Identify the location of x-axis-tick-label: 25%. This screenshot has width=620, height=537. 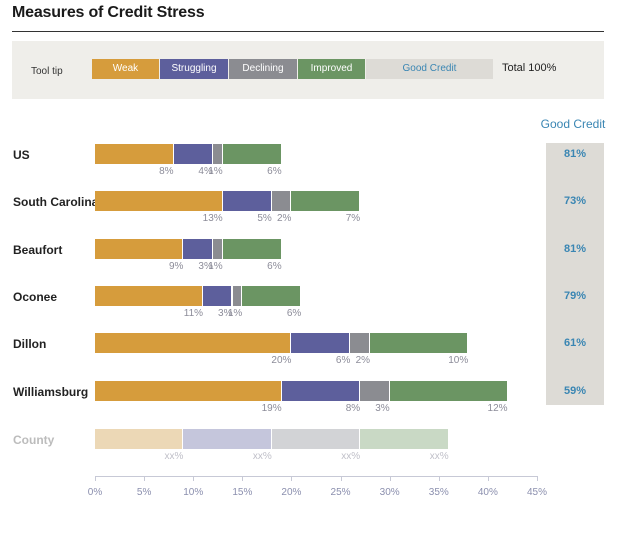
(340, 492).